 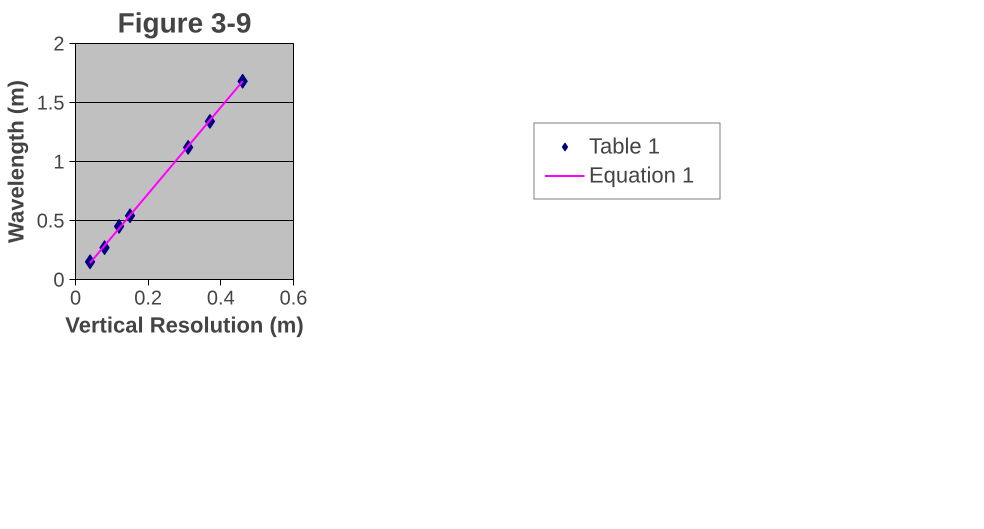 What do you see at coordinates (294, 299) in the screenshot?
I see `x-tick-label: 0.6` at bounding box center [294, 299].